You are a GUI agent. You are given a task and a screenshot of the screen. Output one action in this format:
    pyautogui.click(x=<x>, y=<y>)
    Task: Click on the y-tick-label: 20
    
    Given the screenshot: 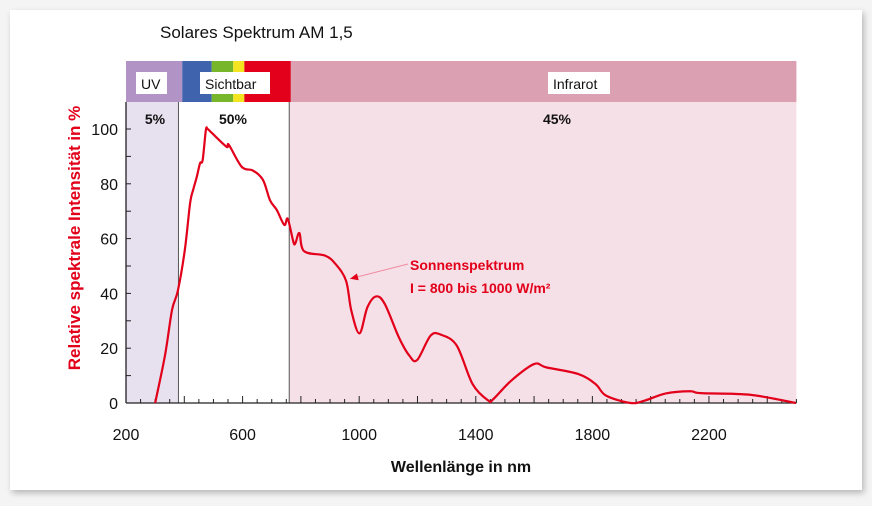 What is the action you would take?
    pyautogui.click(x=109, y=349)
    